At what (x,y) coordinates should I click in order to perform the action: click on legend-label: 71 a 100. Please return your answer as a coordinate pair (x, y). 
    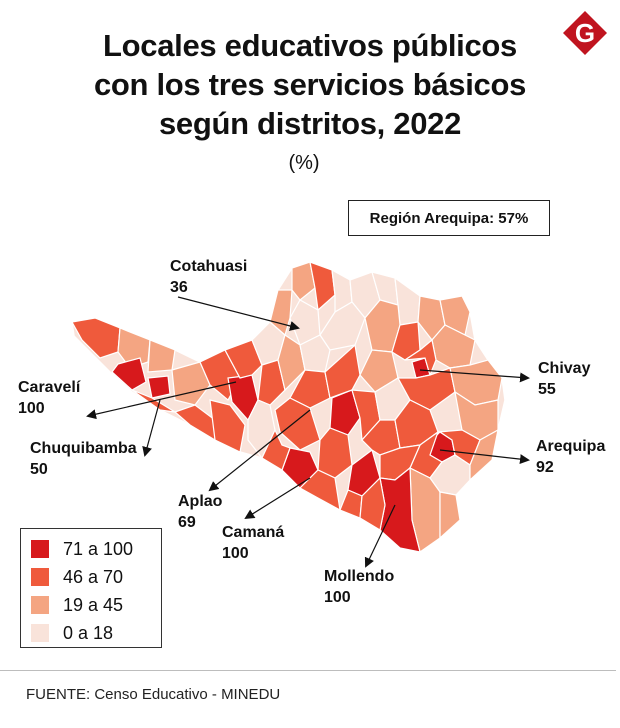
    Looking at the image, I should click on (98, 548).